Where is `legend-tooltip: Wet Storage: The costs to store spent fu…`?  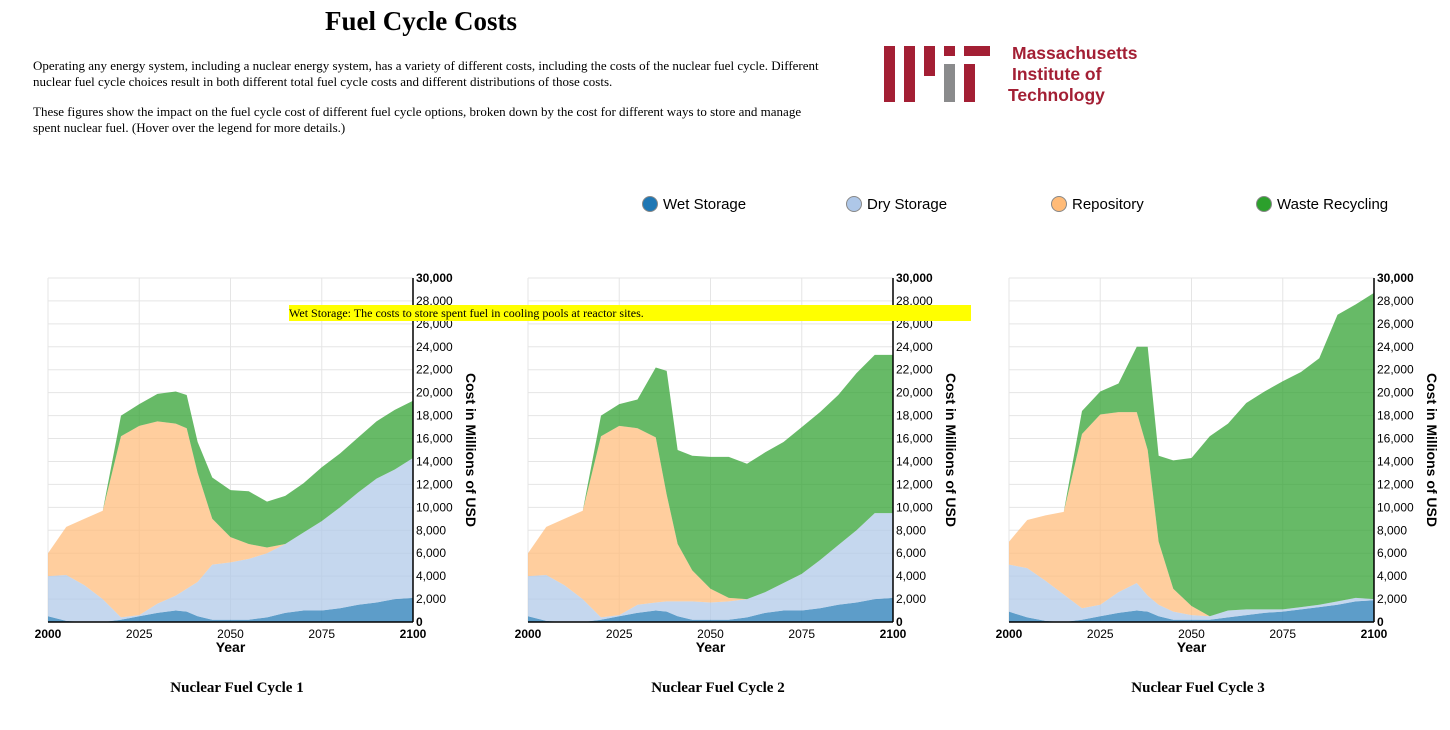
legend-tooltip: Wet Storage: The costs to store spent fu… is located at coordinates (630, 313).